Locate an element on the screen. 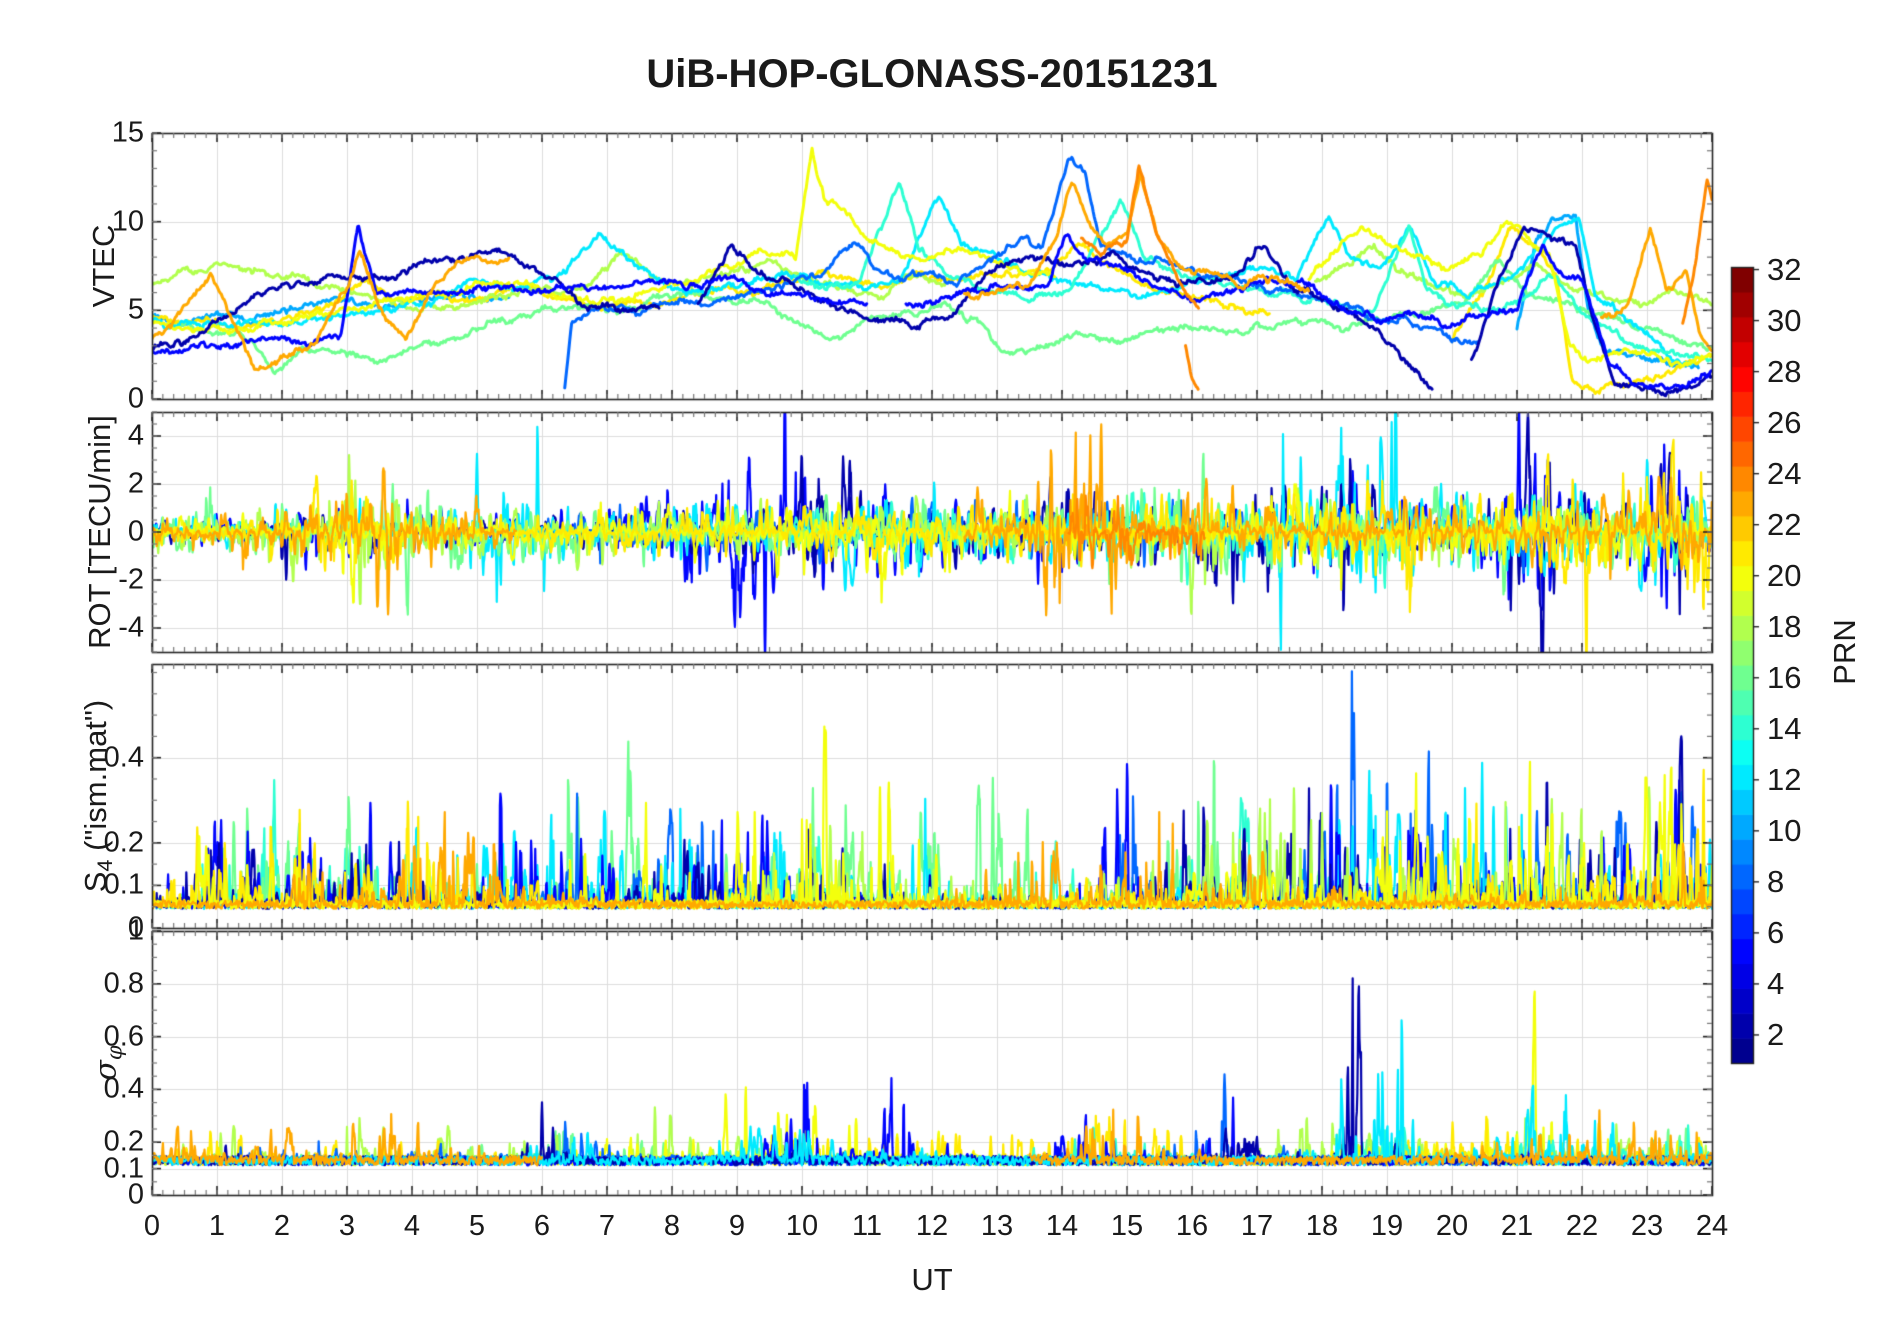 This screenshot has height=1330, width=1902. xtick-12: 12 is located at coordinates (932, 1226).